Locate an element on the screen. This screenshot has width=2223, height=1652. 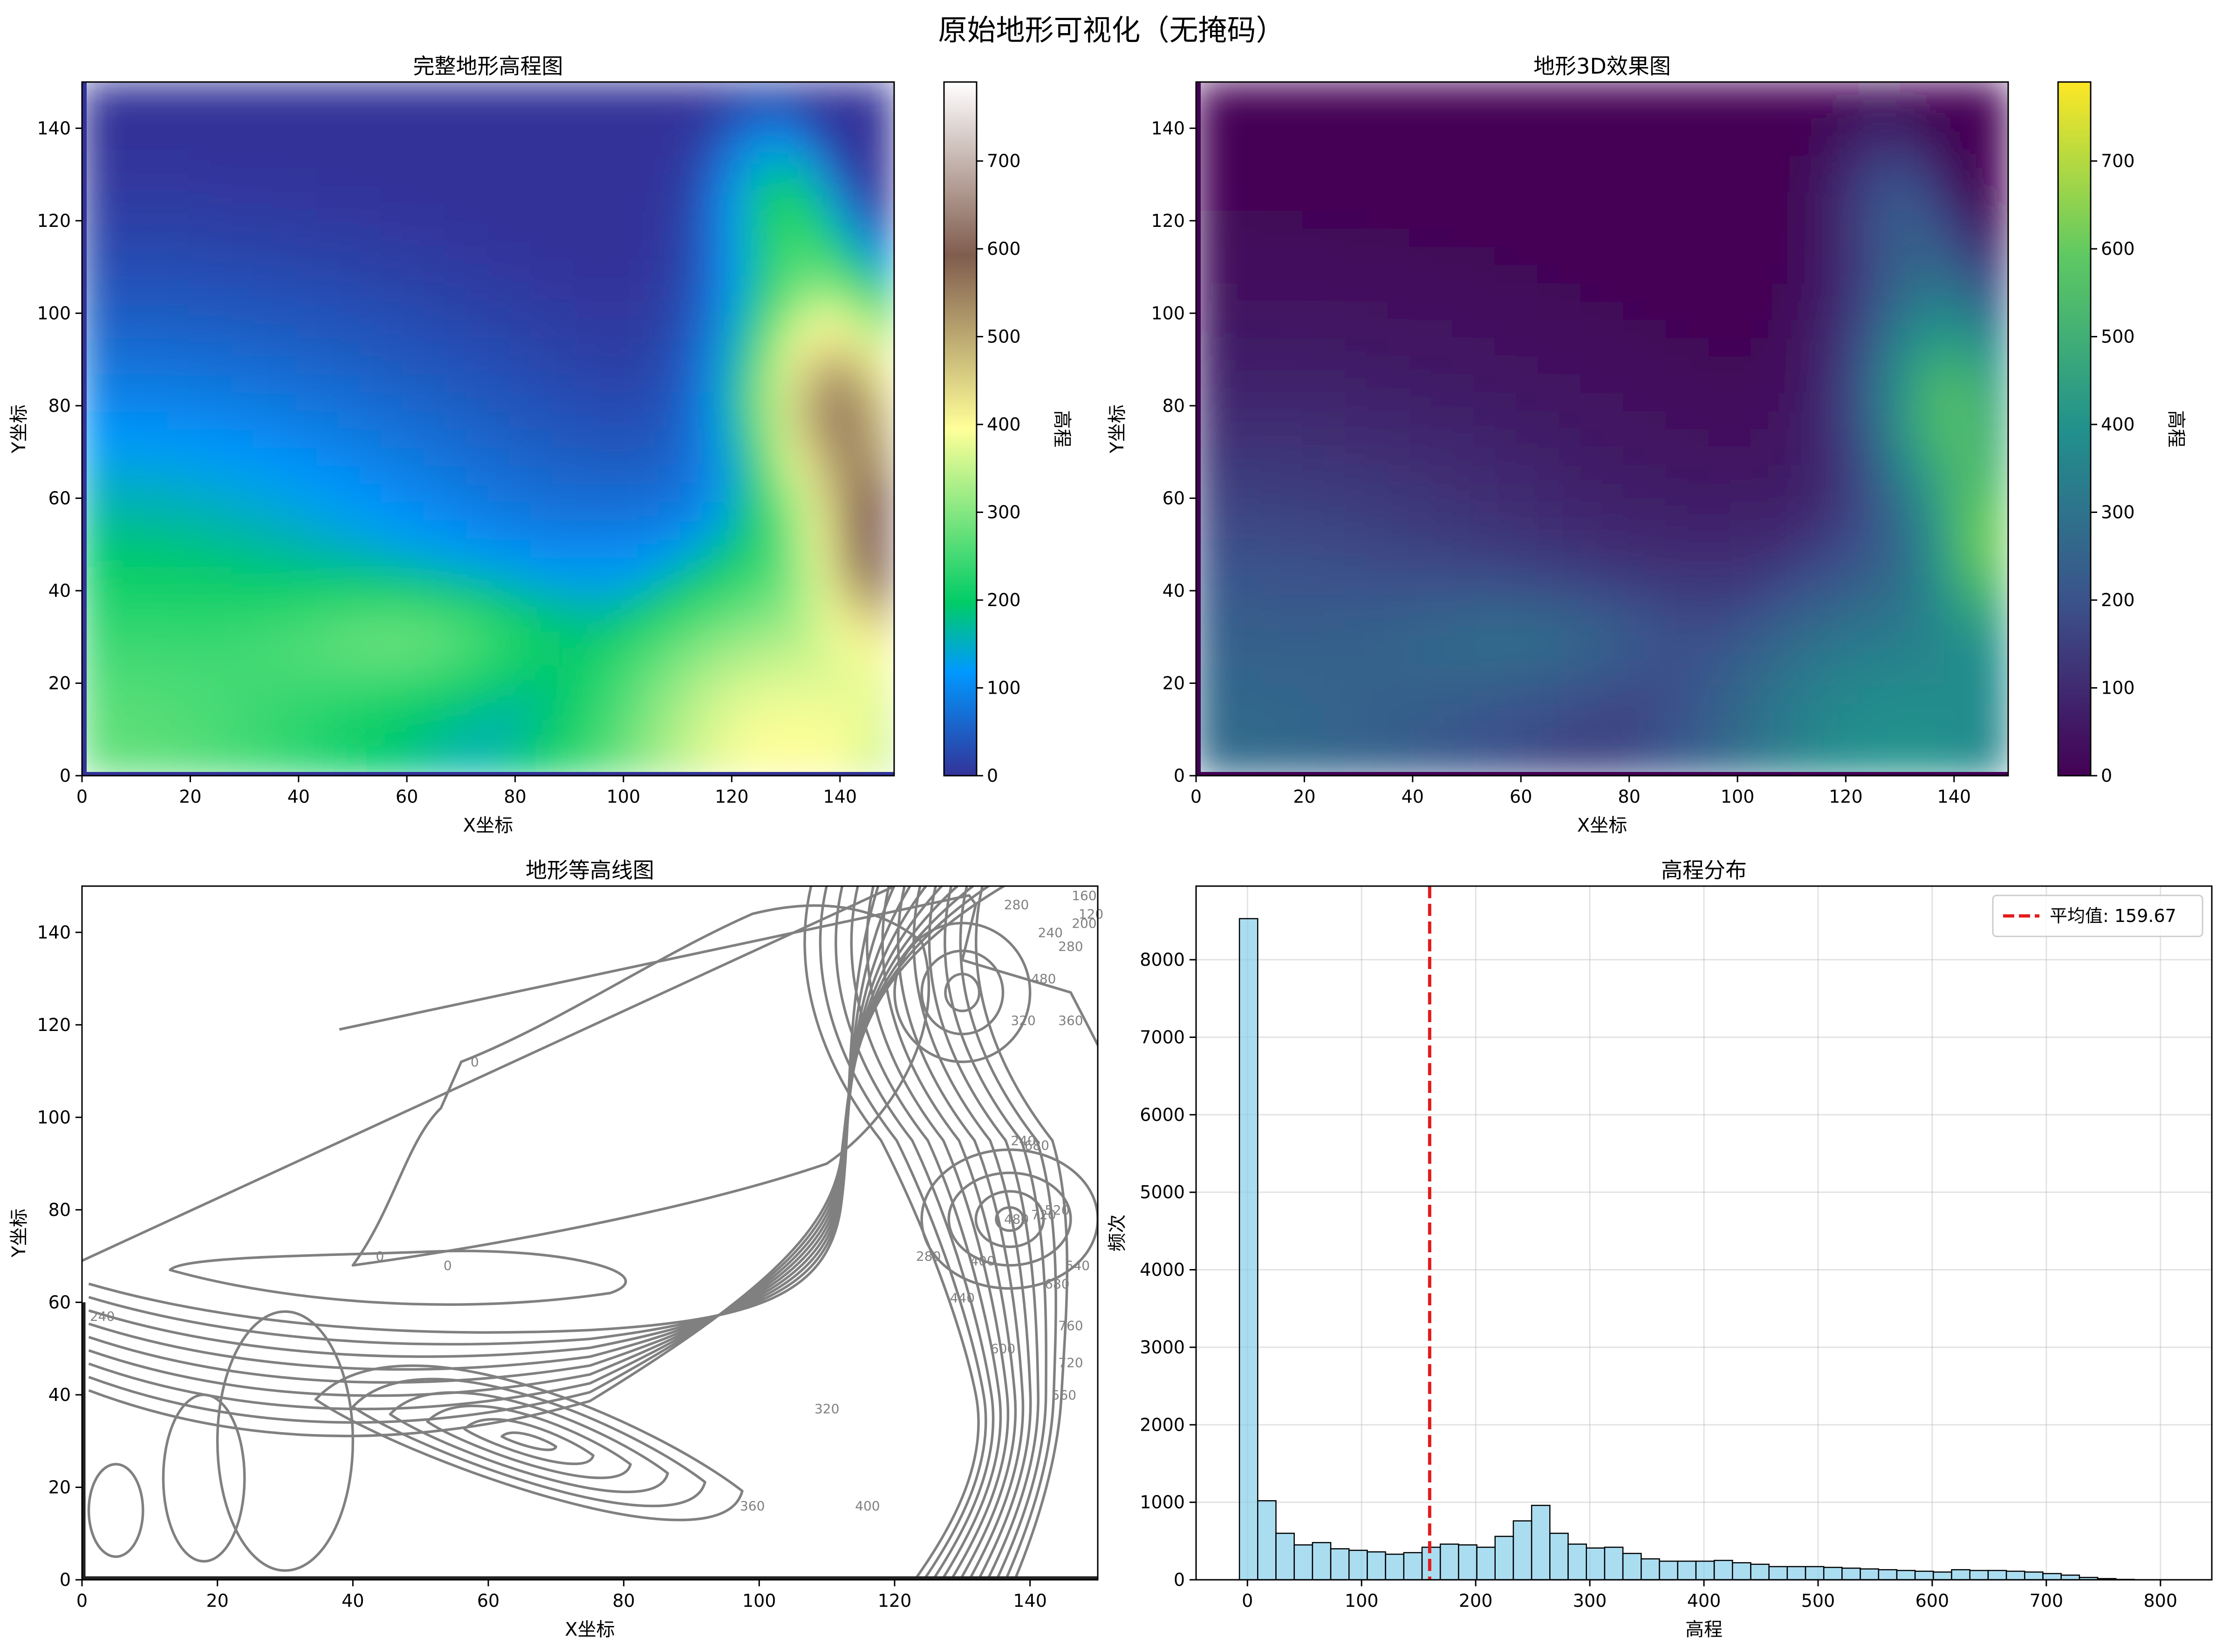
histogram-bar is located at coordinates (1467, 1562).